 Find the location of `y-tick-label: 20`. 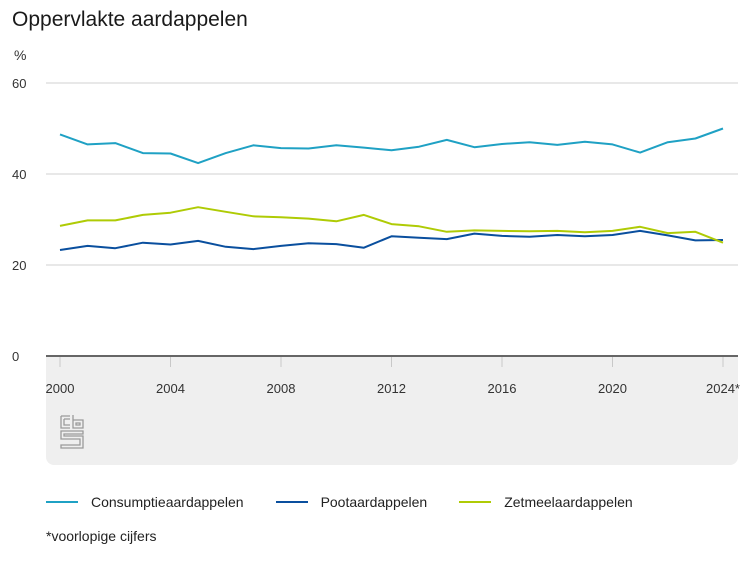

y-tick-label: 20 is located at coordinates (19, 265).